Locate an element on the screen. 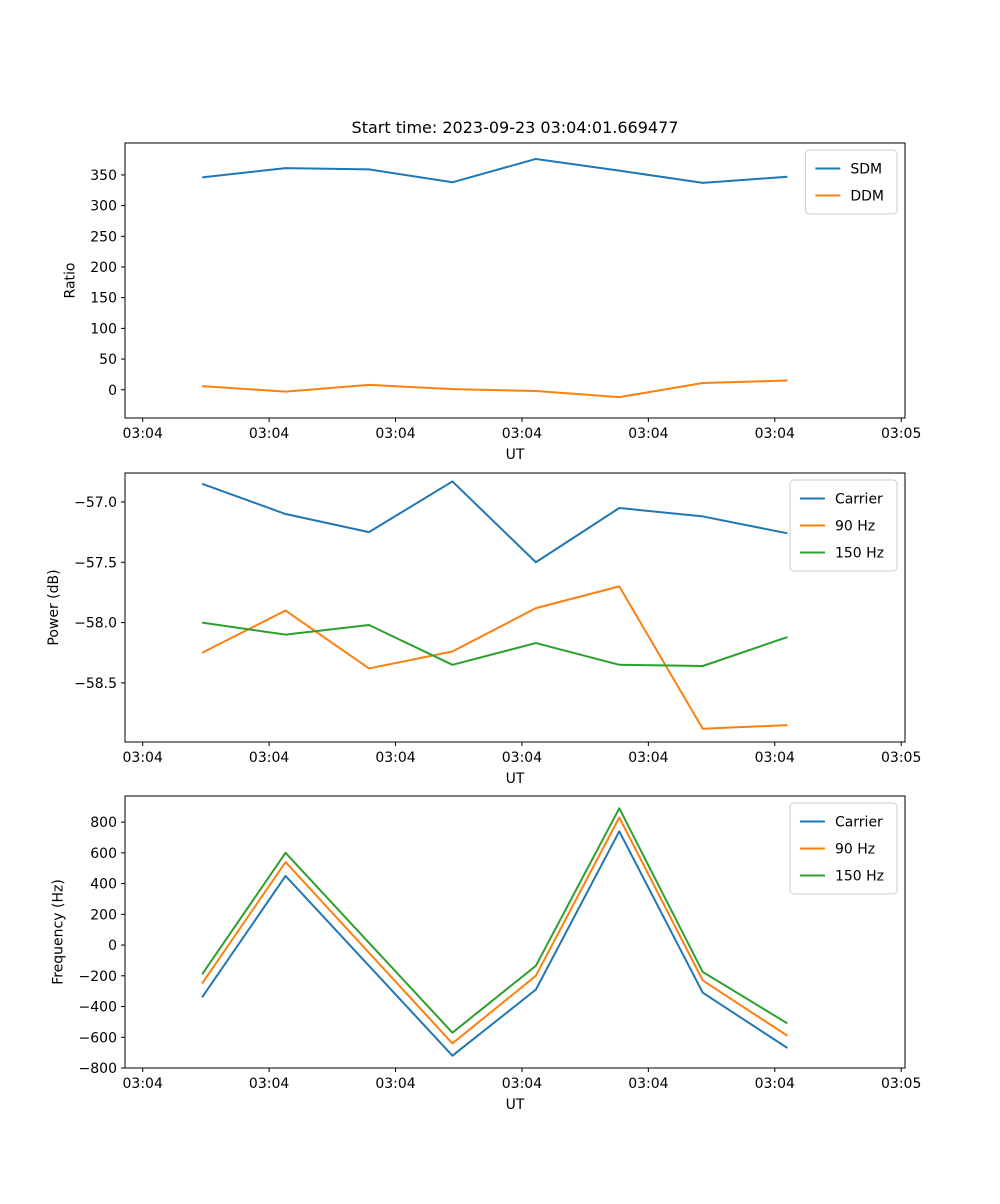  legend-label: DDM is located at coordinates (867, 197).